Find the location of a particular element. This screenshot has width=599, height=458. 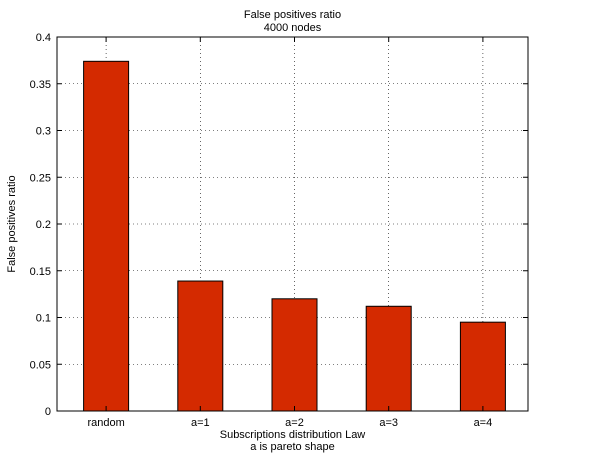

bar-a=4 is located at coordinates (482, 366).